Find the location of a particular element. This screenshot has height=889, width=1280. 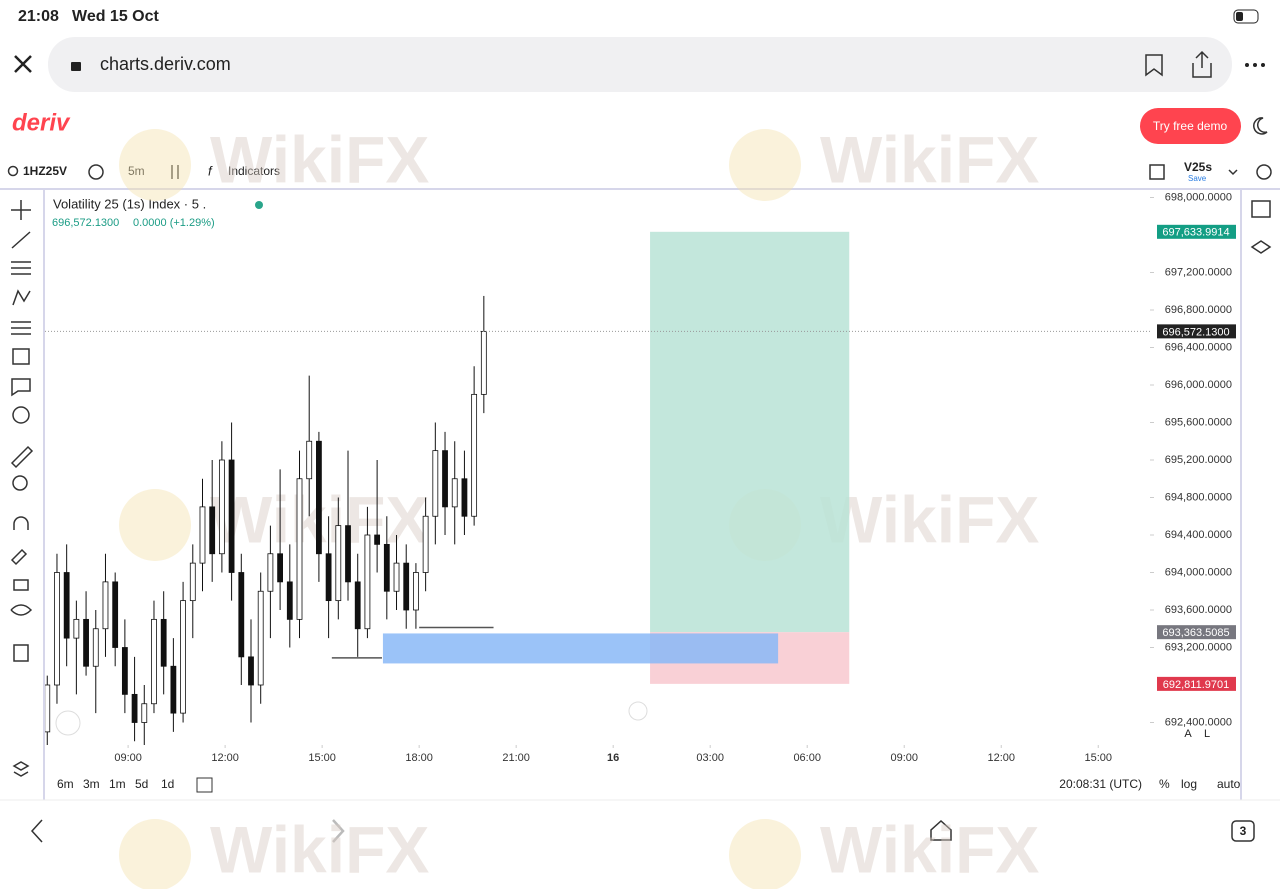

scale-button: L is located at coordinates (1207, 734).